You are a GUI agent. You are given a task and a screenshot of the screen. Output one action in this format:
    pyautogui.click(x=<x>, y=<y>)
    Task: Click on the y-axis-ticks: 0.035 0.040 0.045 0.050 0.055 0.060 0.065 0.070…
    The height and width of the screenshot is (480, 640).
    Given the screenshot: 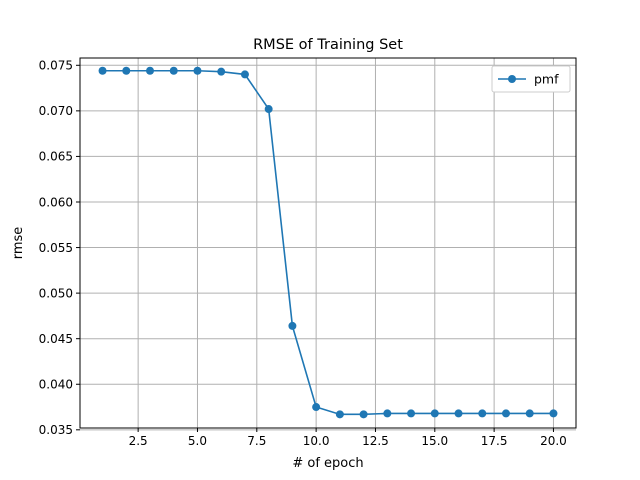 What is the action you would take?
    pyautogui.click(x=59, y=248)
    